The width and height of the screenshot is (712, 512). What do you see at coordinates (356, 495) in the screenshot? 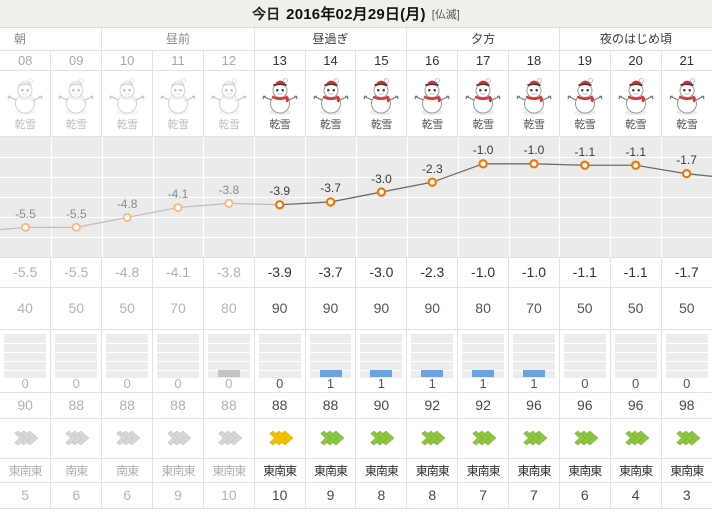
I see `wind-speed-row: 5 6 6 9 10 10 9 8 8 7 7 6 4 3` at bounding box center [356, 495].